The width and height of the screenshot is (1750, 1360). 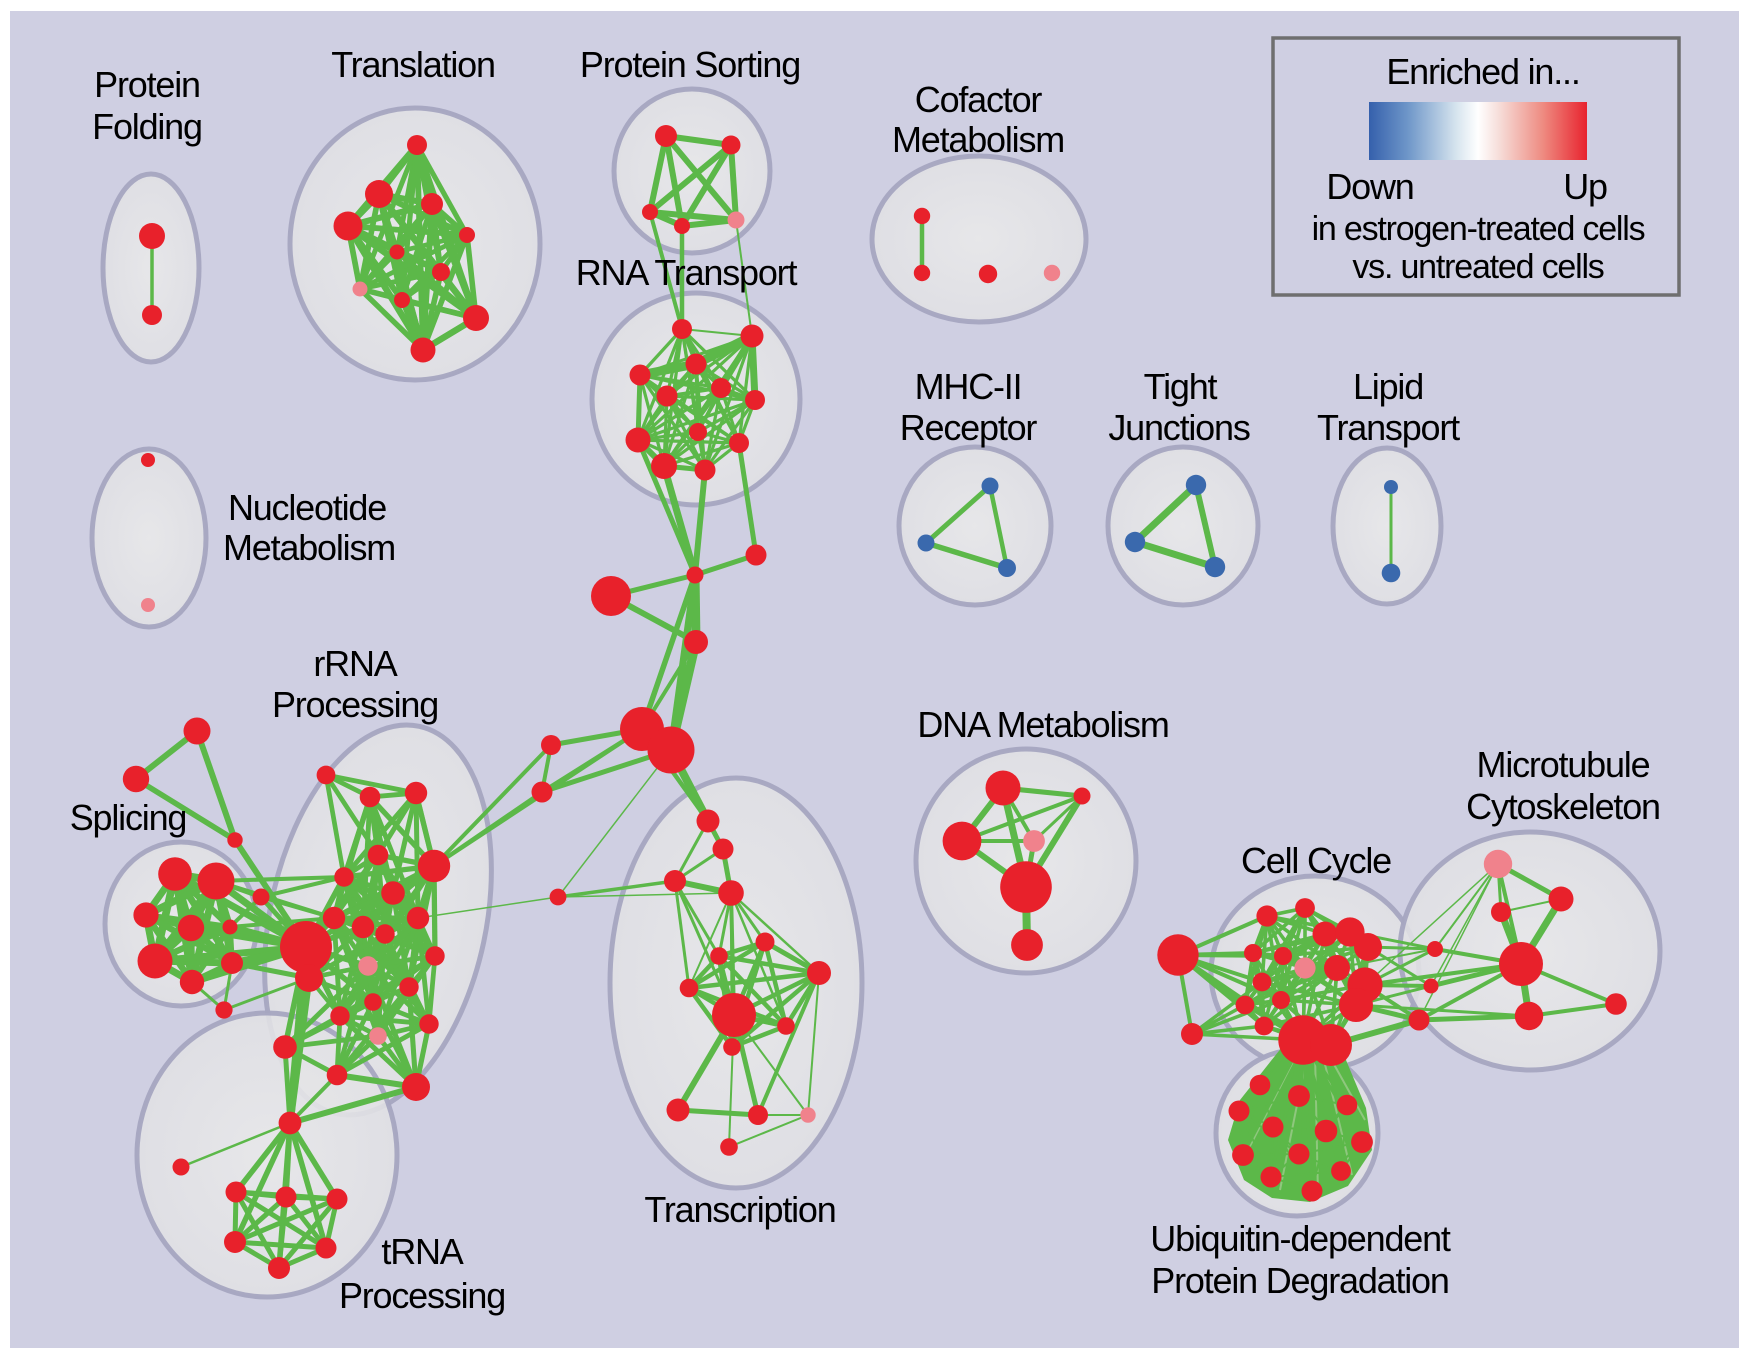 What do you see at coordinates (422, 1251) in the screenshot?
I see `svg-text: tRNA` at bounding box center [422, 1251].